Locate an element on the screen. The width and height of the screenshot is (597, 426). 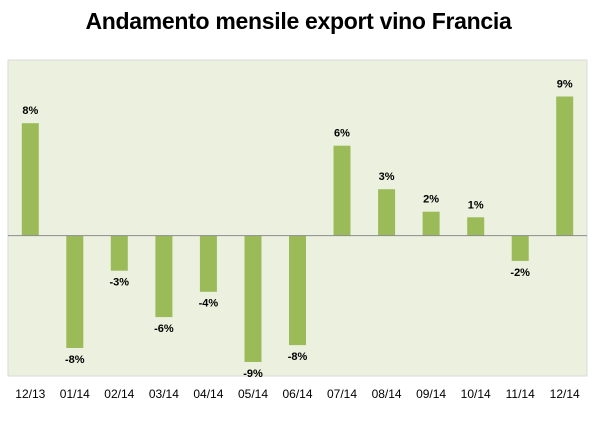
data-label: -4% is located at coordinates (209, 304).